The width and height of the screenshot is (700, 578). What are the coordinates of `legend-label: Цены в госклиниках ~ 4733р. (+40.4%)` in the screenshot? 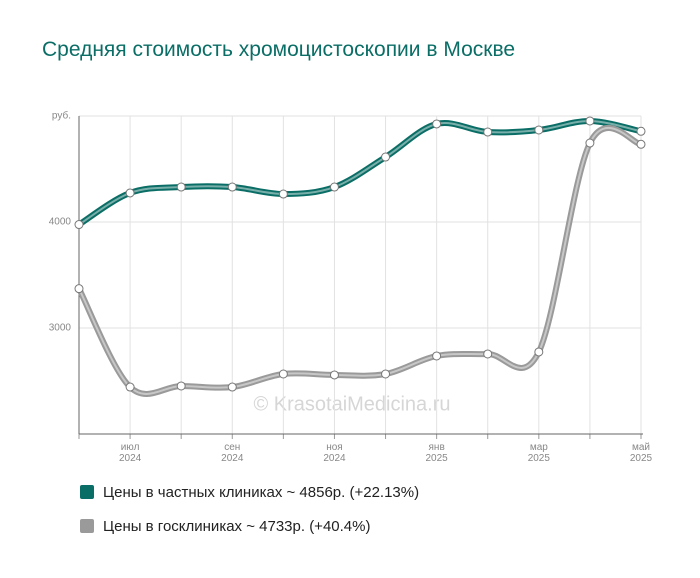 It's located at (237, 526).